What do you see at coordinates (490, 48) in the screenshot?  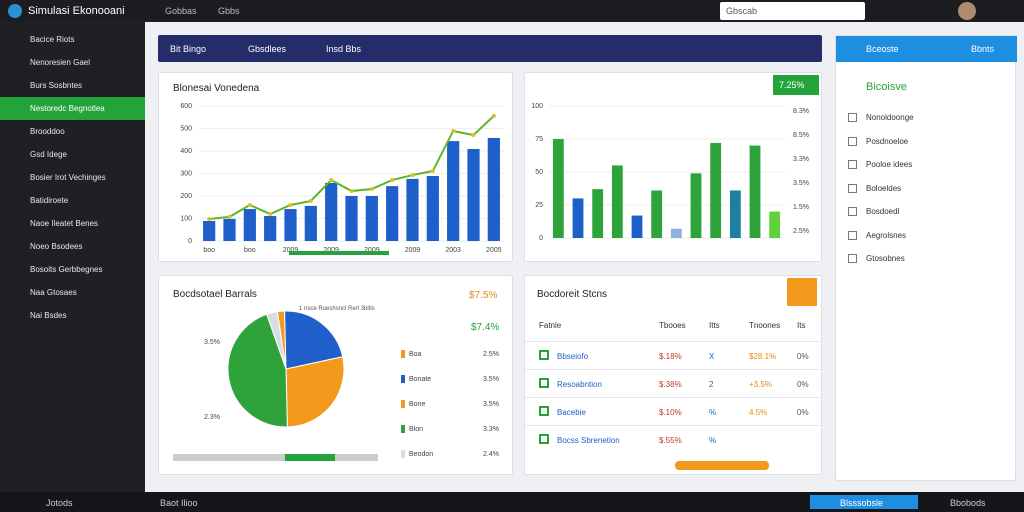 I see `header-bar: Bit Bingo Gbsdlees Insd Bbs` at bounding box center [490, 48].